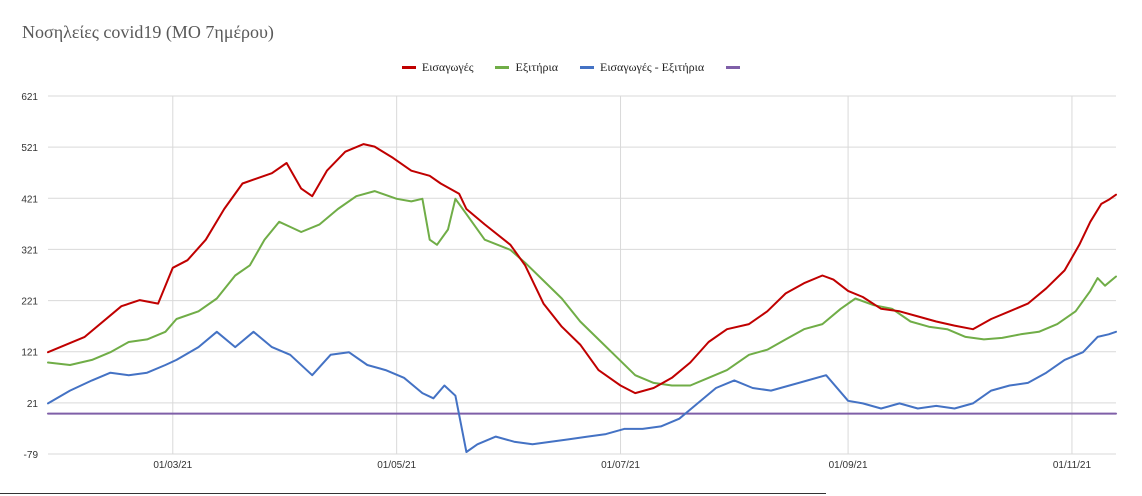 Image resolution: width=1142 pixels, height=496 pixels. Describe the element at coordinates (29, 97) in the screenshot. I see `y-tick-label: 621` at that location.